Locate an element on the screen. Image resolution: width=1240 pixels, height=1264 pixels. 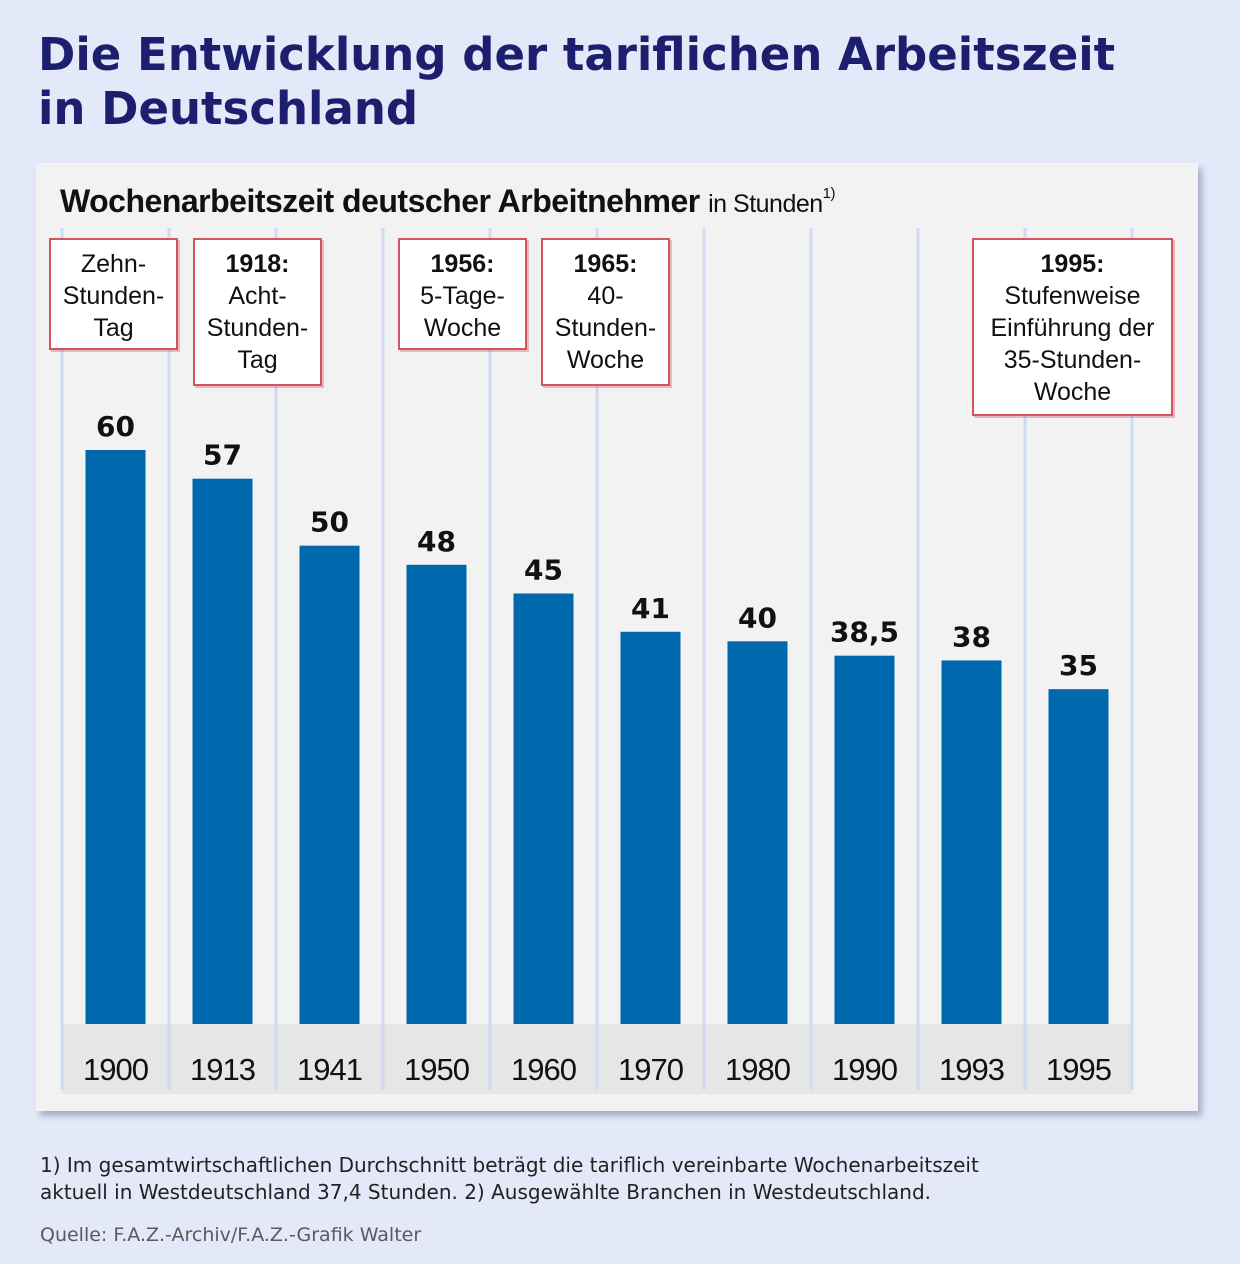
bar-value-label: 40 is located at coordinates (757, 617).